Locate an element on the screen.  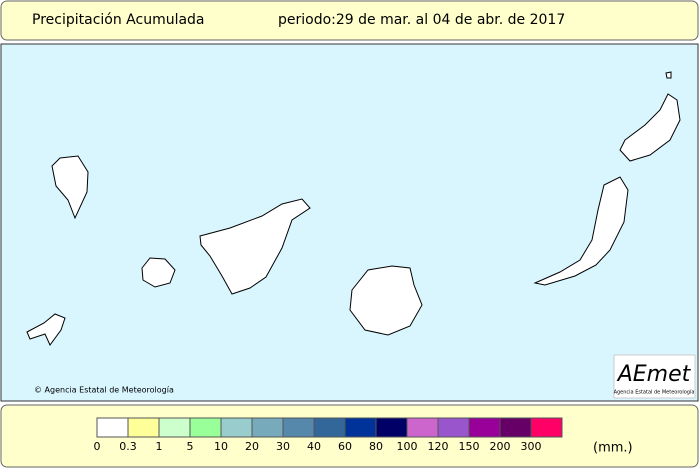
legend-label: 60 is located at coordinates (345, 446).